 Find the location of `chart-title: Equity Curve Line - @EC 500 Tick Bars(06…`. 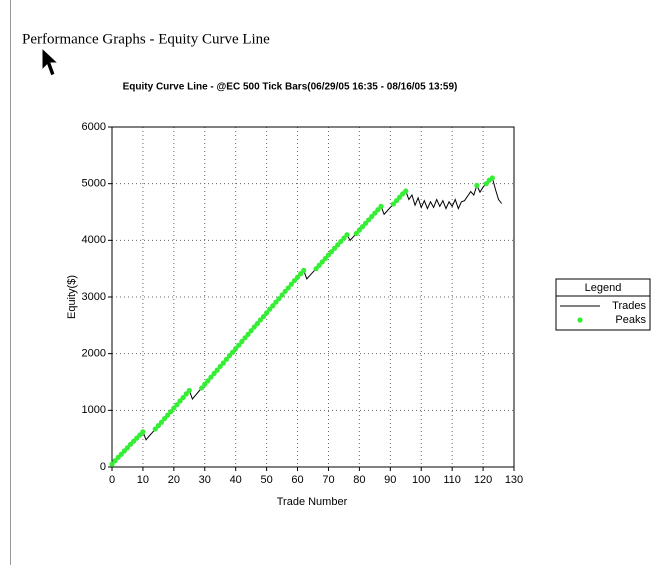

chart-title: Equity Curve Line - @EC 500 Tick Bars(06… is located at coordinates (290, 87).